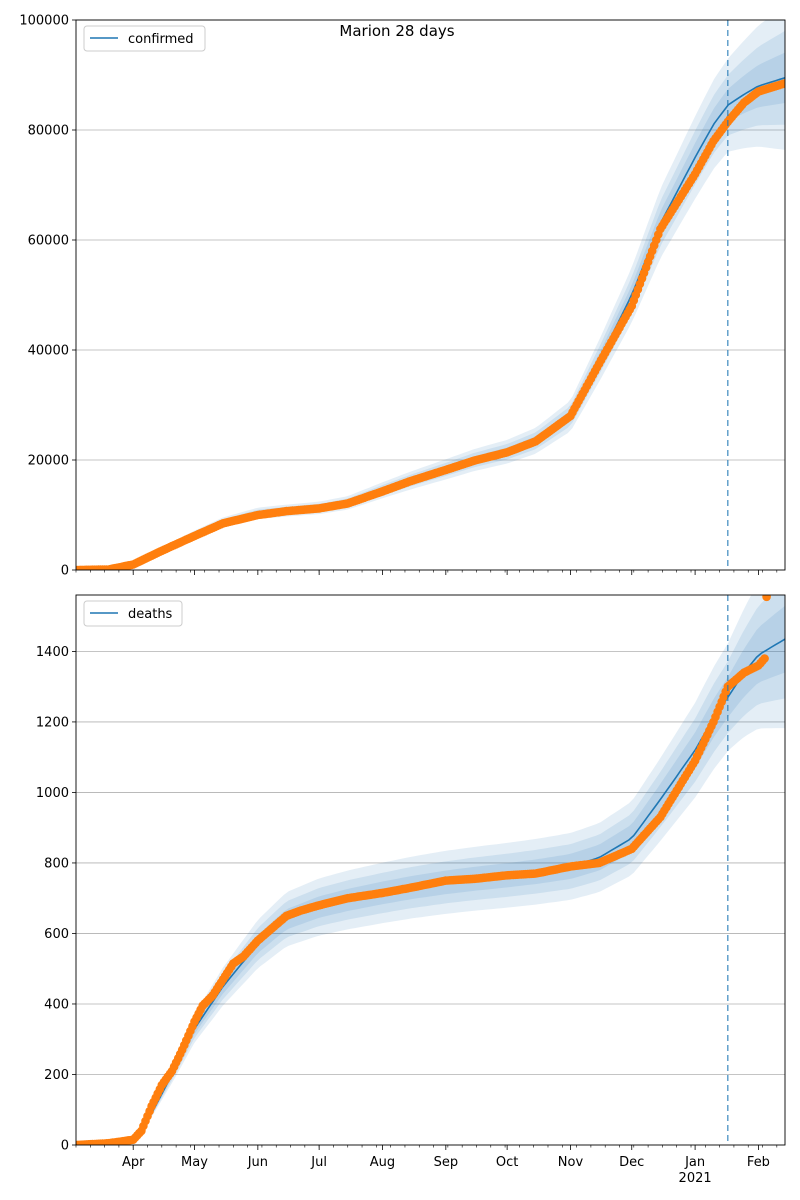  Describe the element at coordinates (631, 1162) in the screenshot. I see `x-tick-label: Dec` at that location.